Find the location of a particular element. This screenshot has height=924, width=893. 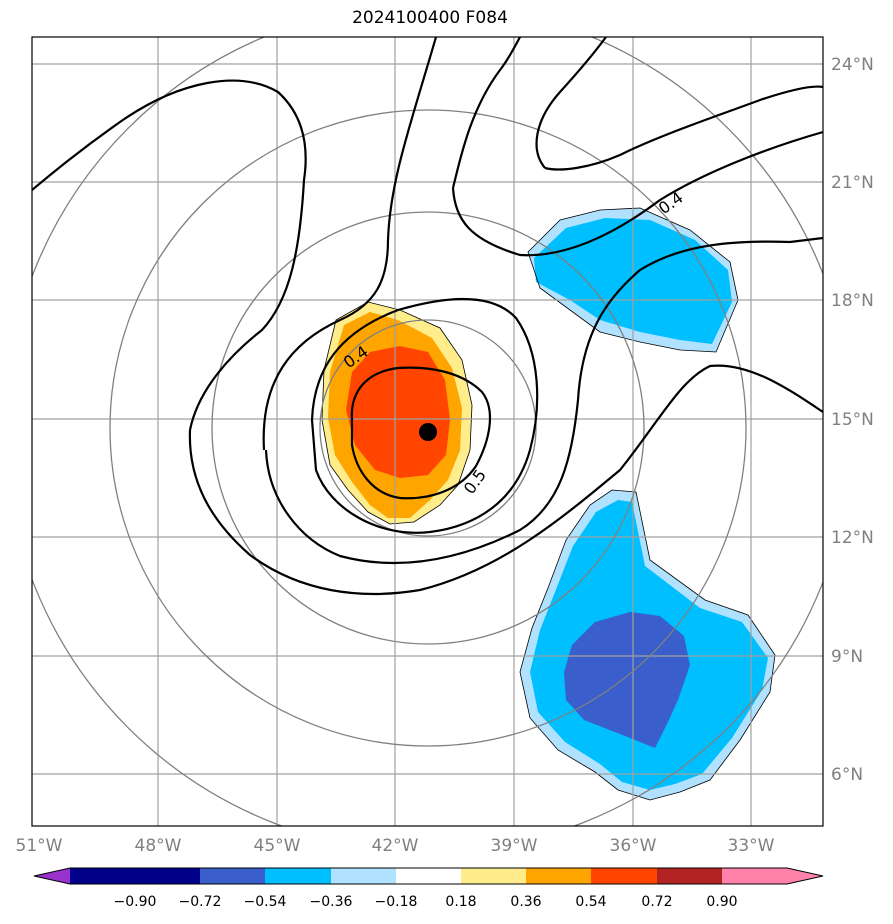

lat-label-6: 6°N is located at coordinates (847, 775).